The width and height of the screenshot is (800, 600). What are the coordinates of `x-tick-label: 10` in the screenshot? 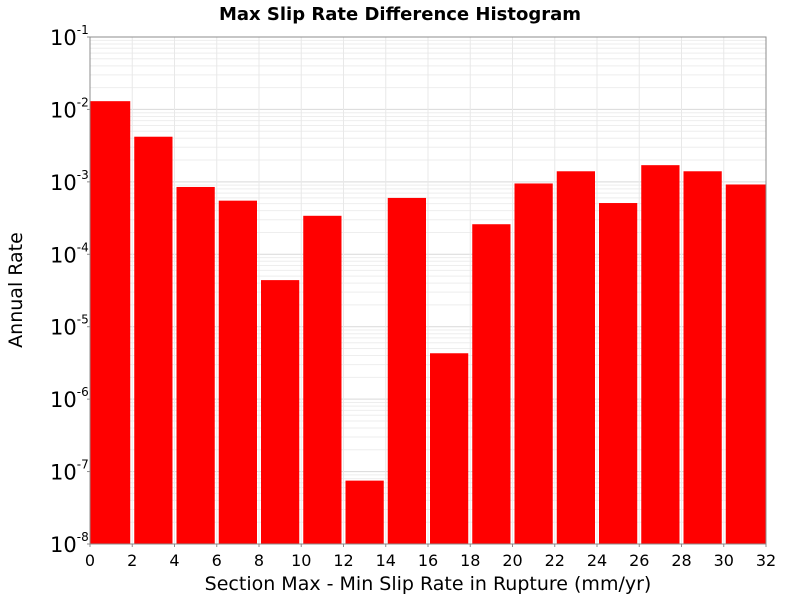 It's located at (301, 560).